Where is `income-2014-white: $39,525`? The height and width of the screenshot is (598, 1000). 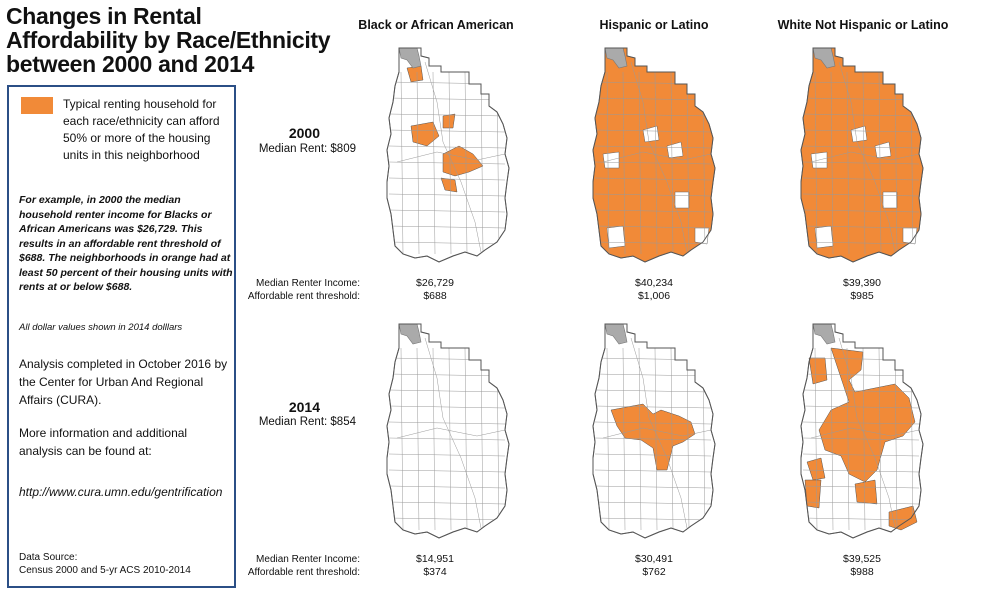
income-2014-white: $39,525 is located at coordinates (862, 559).